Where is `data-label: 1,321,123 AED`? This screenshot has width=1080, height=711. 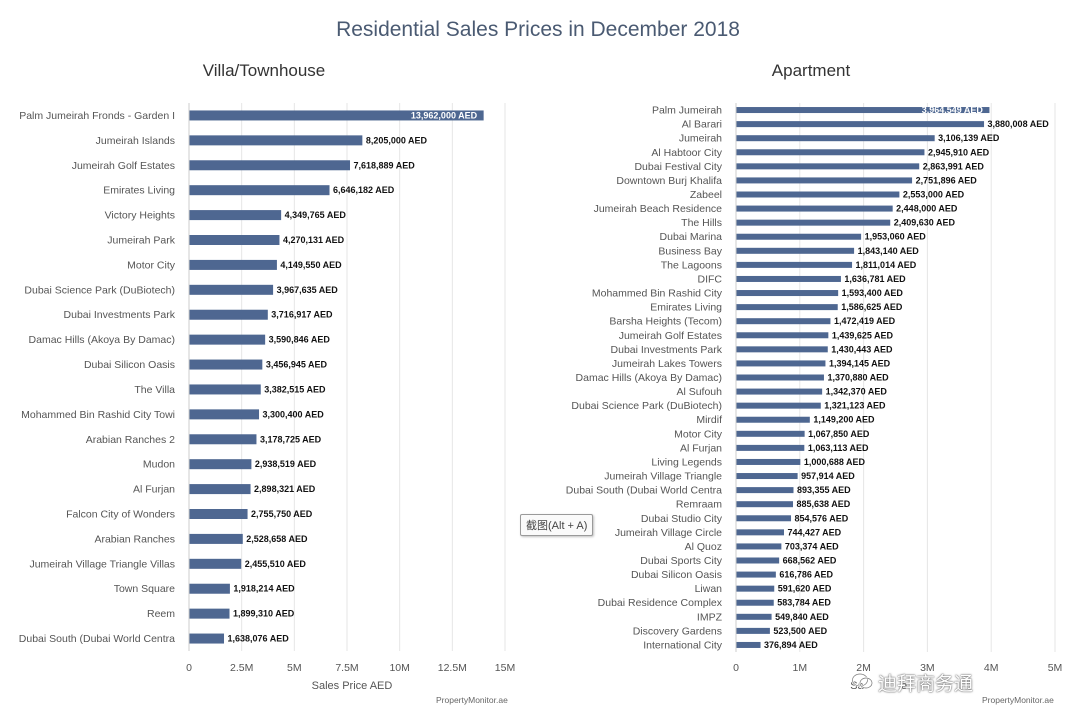
data-label: 1,321,123 AED is located at coordinates (855, 406).